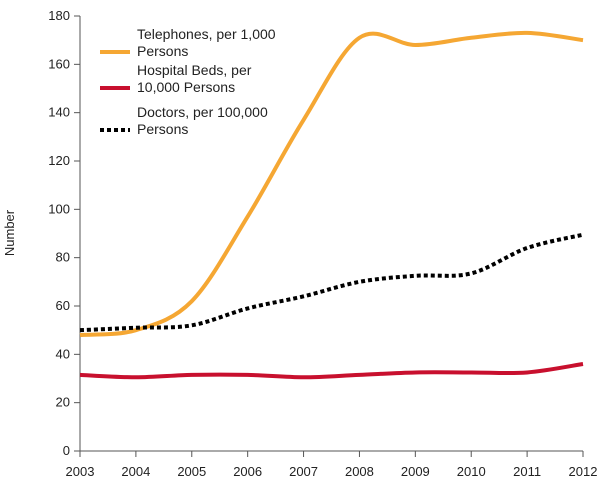 The width and height of the screenshot is (598, 491). Describe the element at coordinates (135, 471) in the screenshot. I see `x-tick-label: 2004` at that location.